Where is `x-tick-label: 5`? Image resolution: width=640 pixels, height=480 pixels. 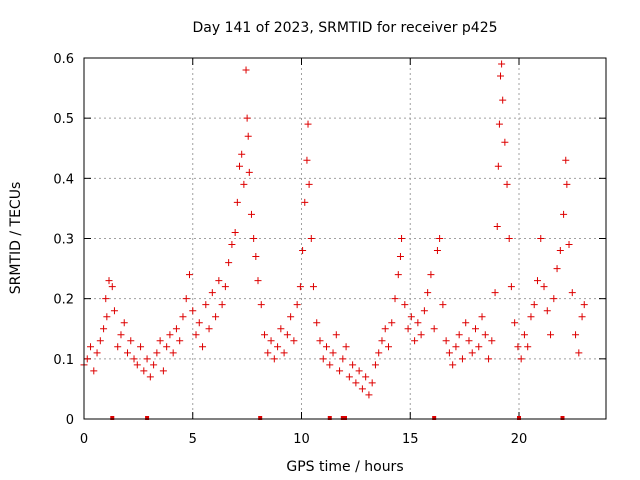
x-tick-label: 5 is located at coordinates (193, 439).